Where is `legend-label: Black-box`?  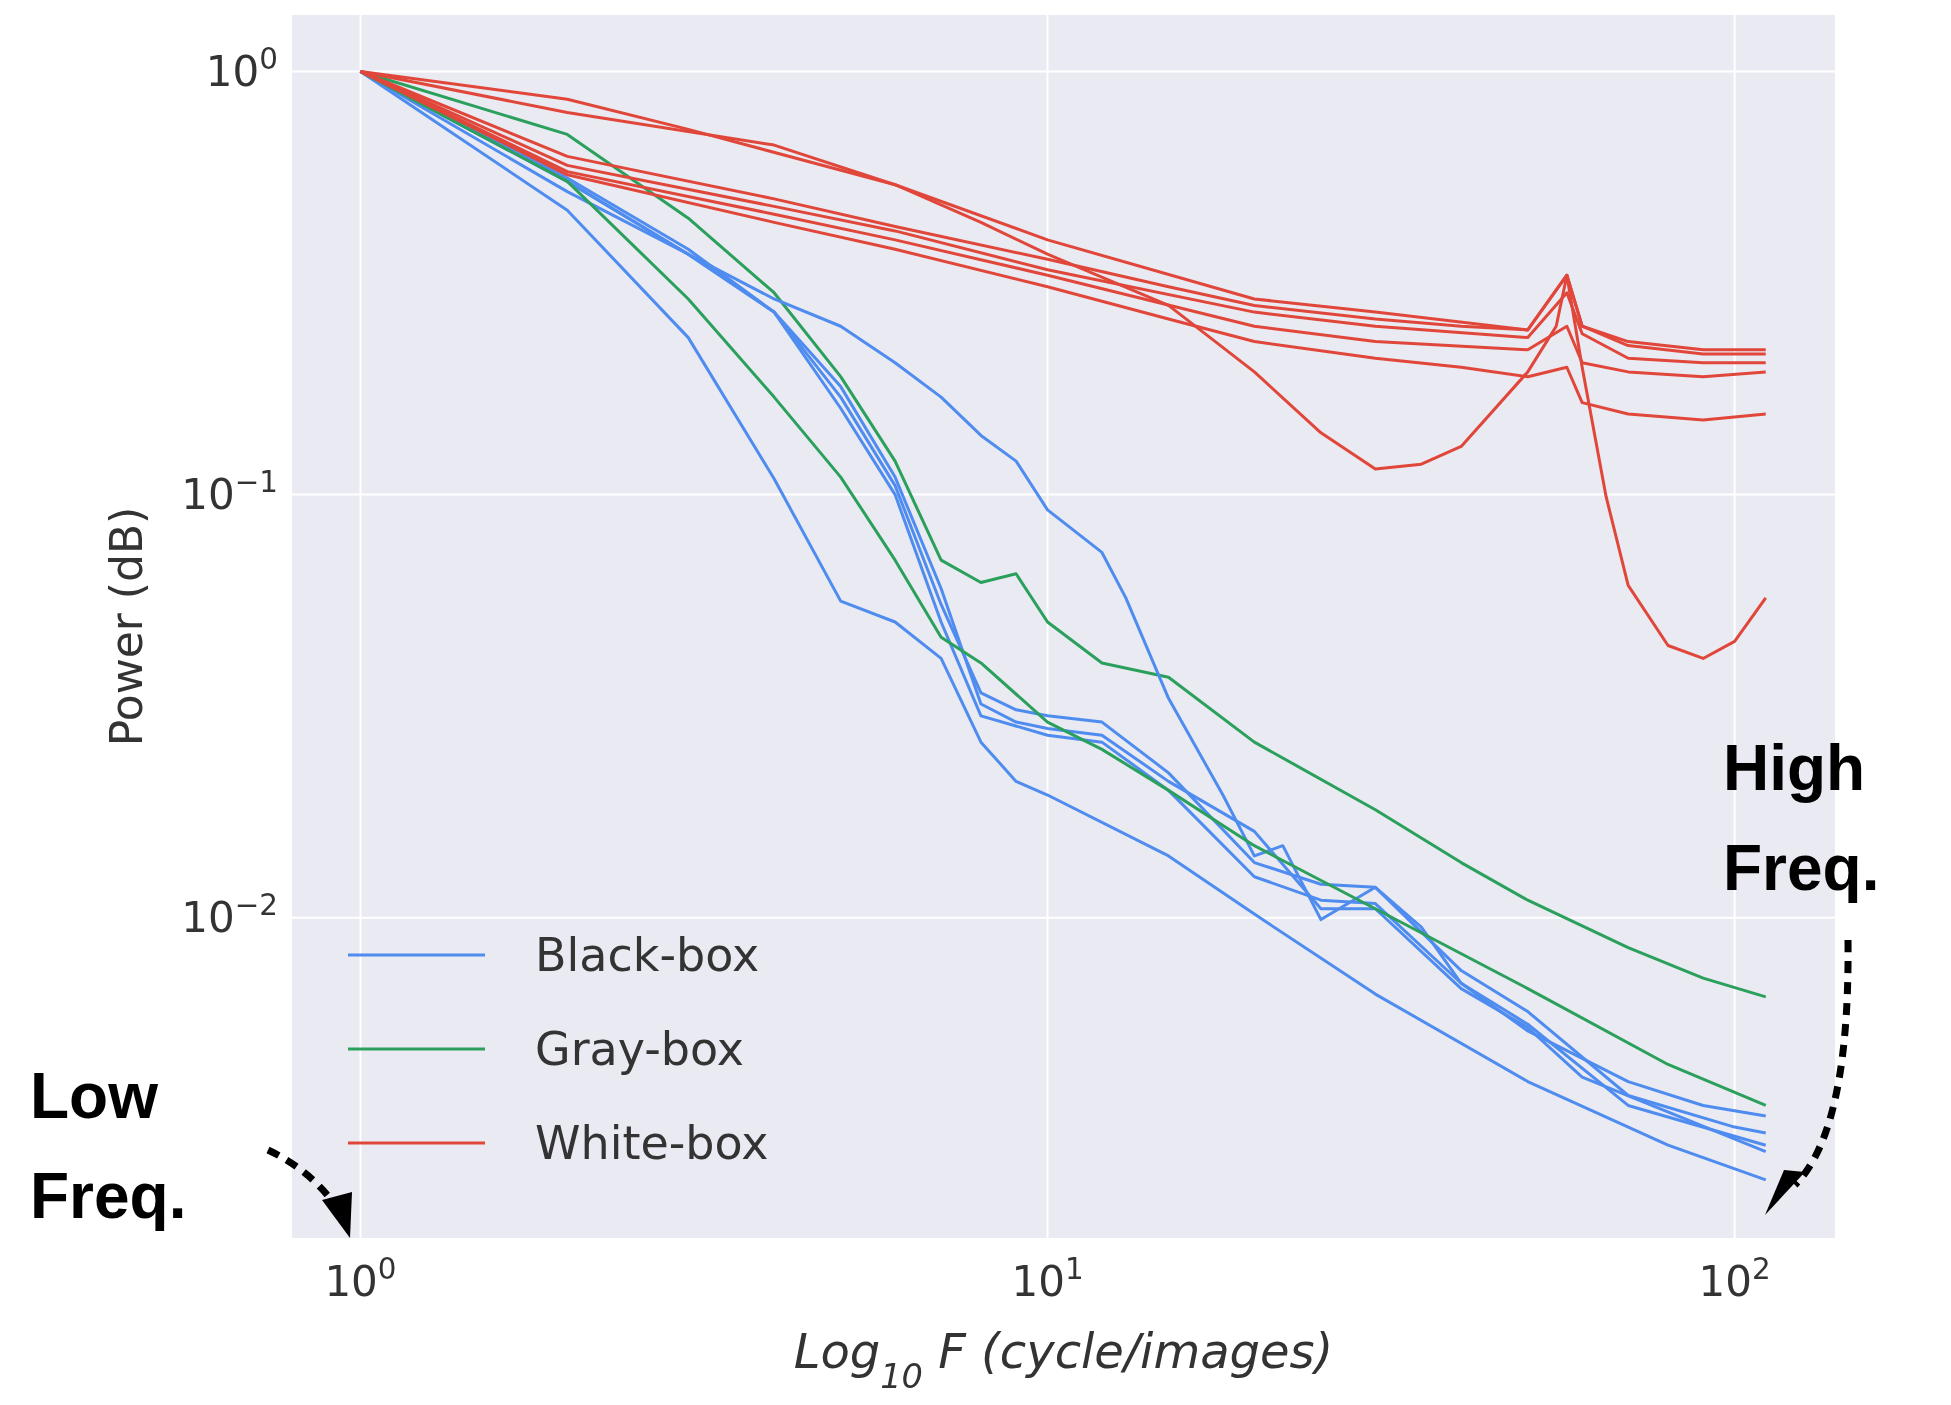 legend-label: Black-box is located at coordinates (647, 955).